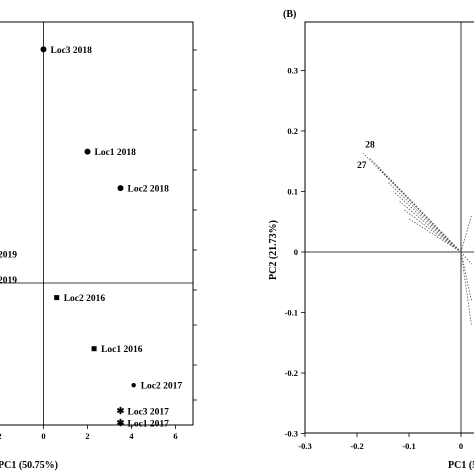 The height and width of the screenshot is (474, 474). Describe the element at coordinates (85, 299) in the screenshot. I see `panel-a-point-label-5: Loc2 2016` at that location.